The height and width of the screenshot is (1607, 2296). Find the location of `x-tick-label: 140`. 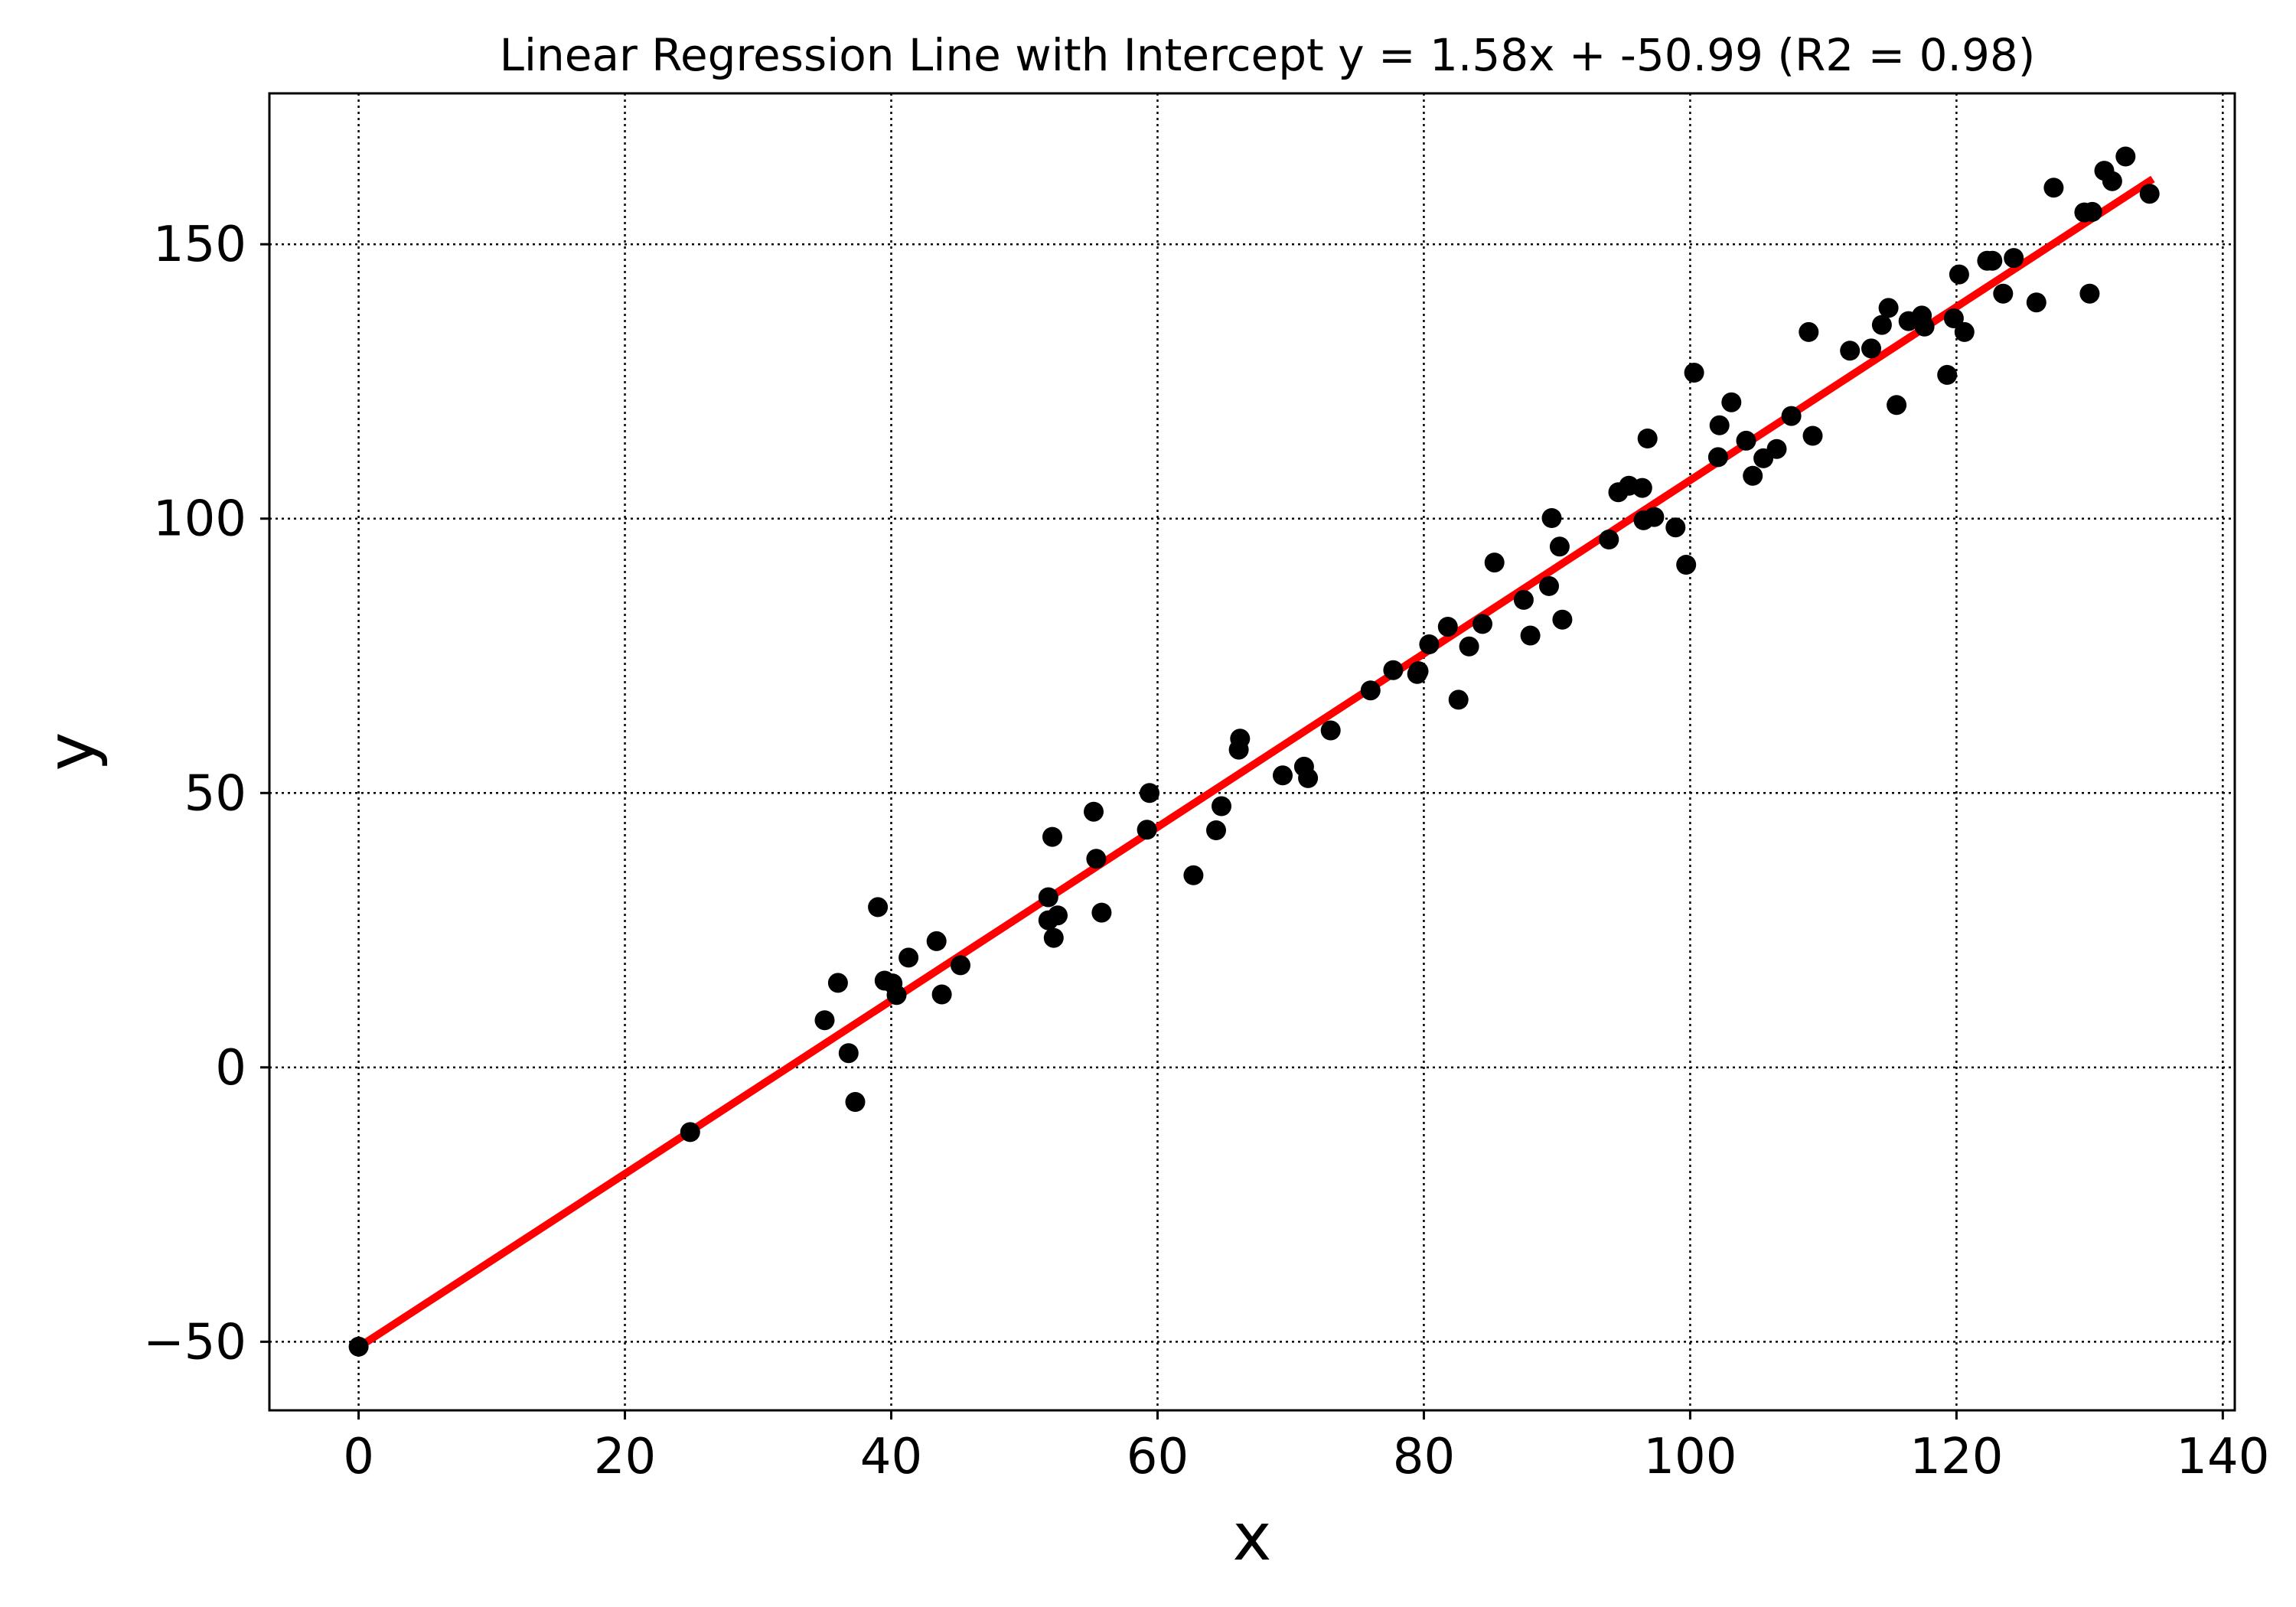

x-tick-label: 140 is located at coordinates (2222, 1457).